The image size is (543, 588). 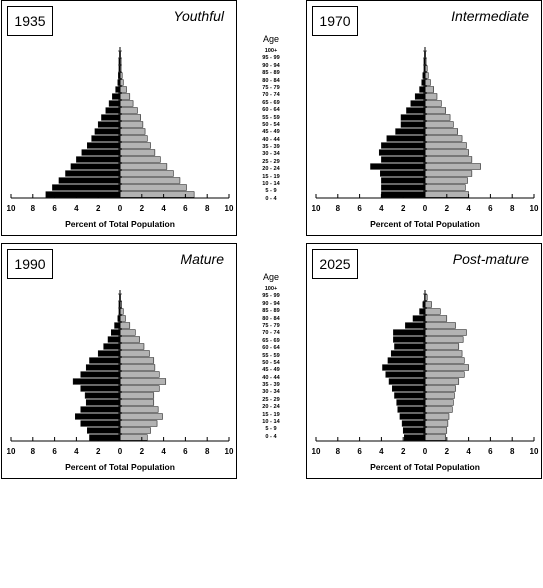 What do you see at coordinates (271, 370) in the screenshot?
I see `age-group-label: 45 - 49` at bounding box center [271, 370].